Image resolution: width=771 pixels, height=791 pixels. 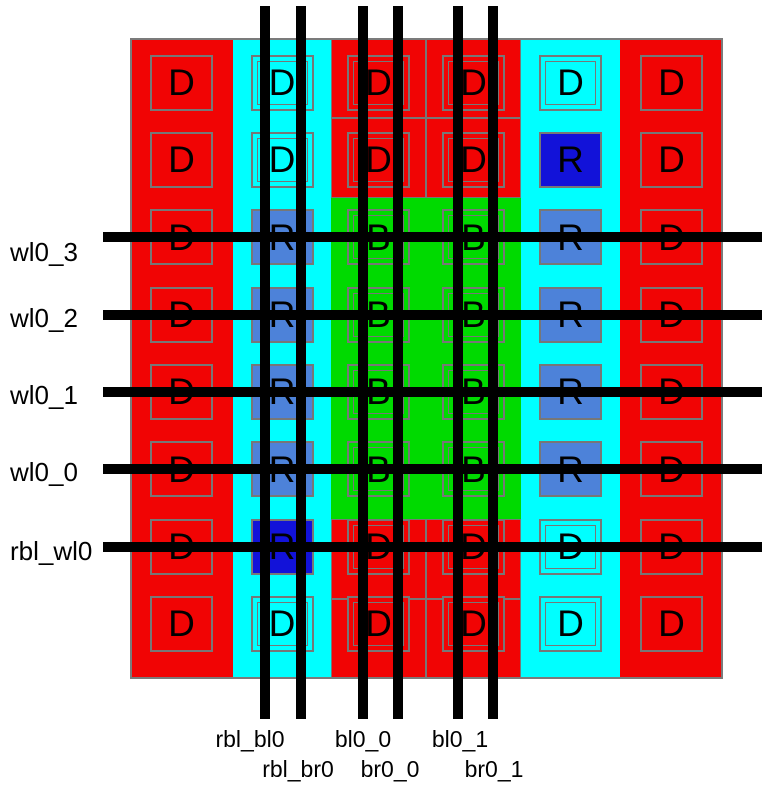 What do you see at coordinates (265, 362) in the screenshot?
I see `bitline-rbl_bl0` at bounding box center [265, 362].